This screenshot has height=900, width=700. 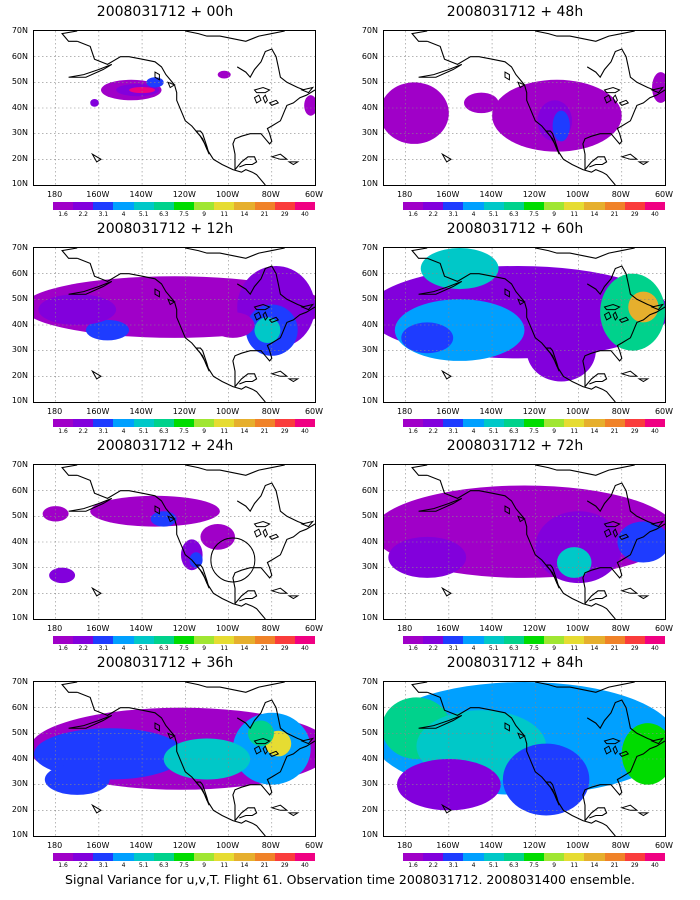 I want to click on colorbar-label: 3.1, so click(x=453, y=648).